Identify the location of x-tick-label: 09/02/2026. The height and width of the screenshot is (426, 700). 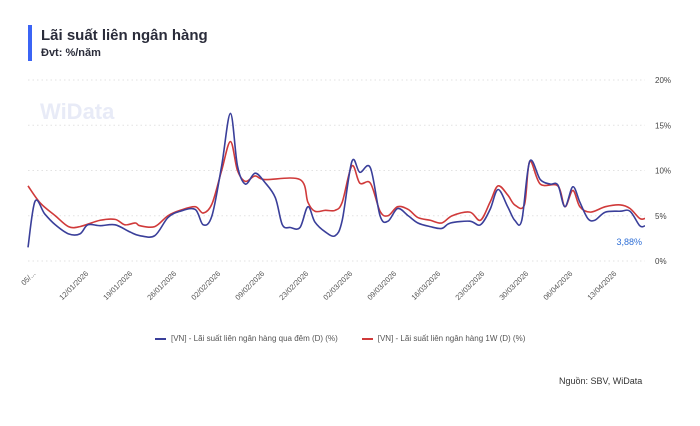
(249, 285).